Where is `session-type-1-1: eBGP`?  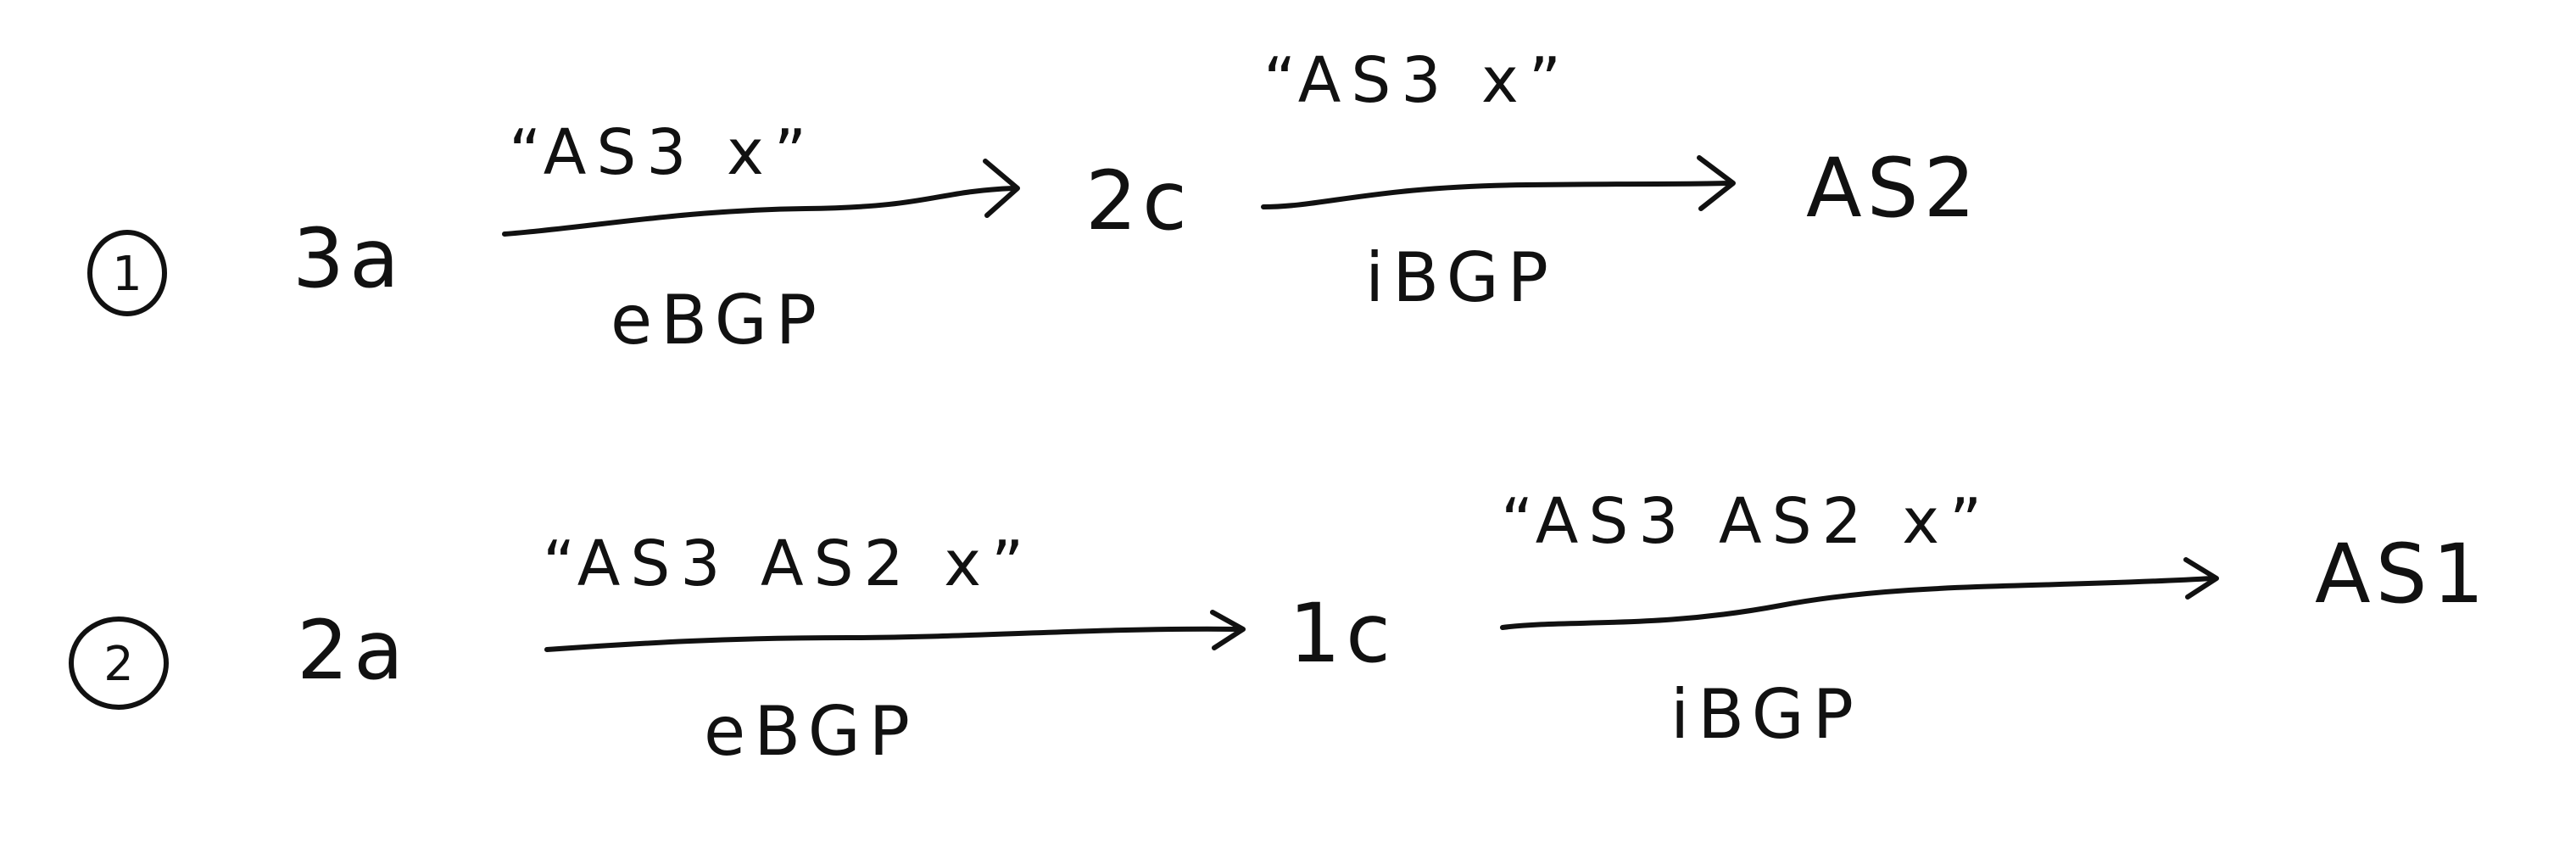
session-type-1-1: eBGP is located at coordinates (718, 320).